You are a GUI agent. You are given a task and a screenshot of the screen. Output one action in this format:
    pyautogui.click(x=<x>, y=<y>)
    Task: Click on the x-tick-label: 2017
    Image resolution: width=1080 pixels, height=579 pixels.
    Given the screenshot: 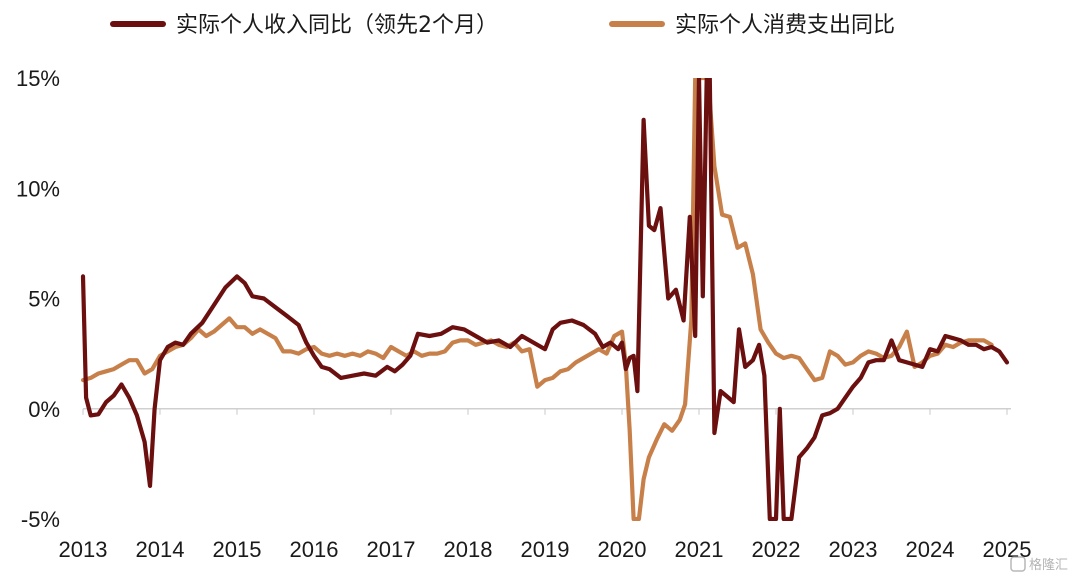 What is the action you would take?
    pyautogui.click(x=391, y=549)
    